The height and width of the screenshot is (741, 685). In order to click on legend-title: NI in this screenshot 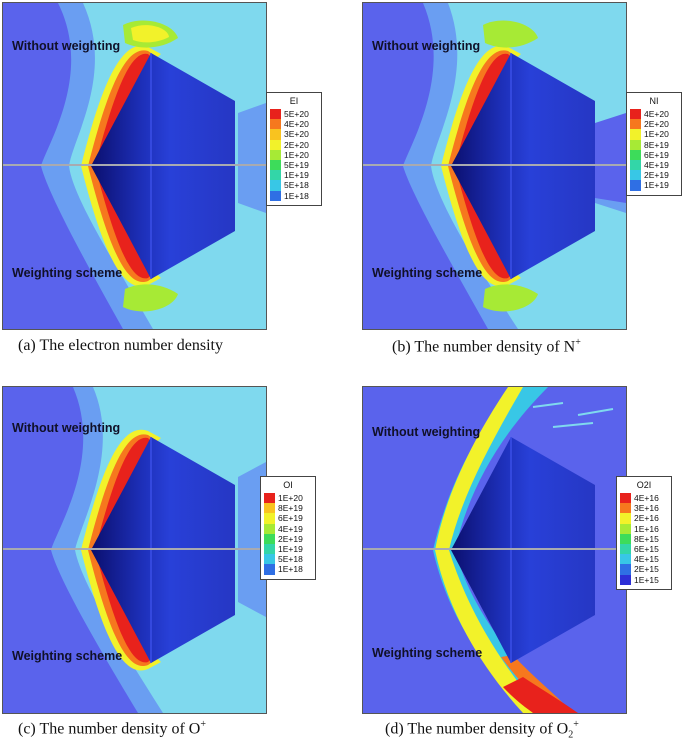, I will do `click(654, 101)`.